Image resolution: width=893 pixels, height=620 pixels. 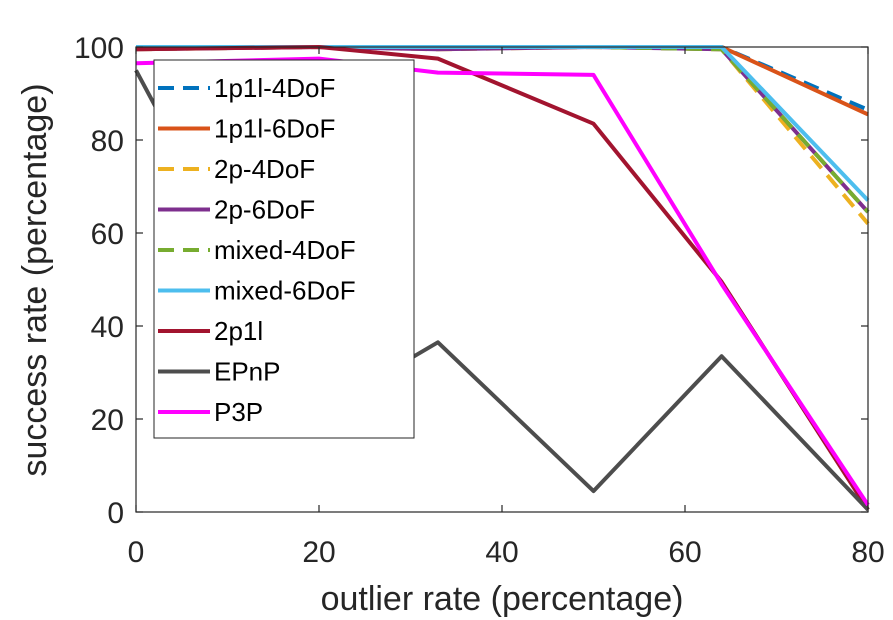 What do you see at coordinates (210, 412) in the screenshot?
I see `legend-entry-p3p: P3P` at bounding box center [210, 412].